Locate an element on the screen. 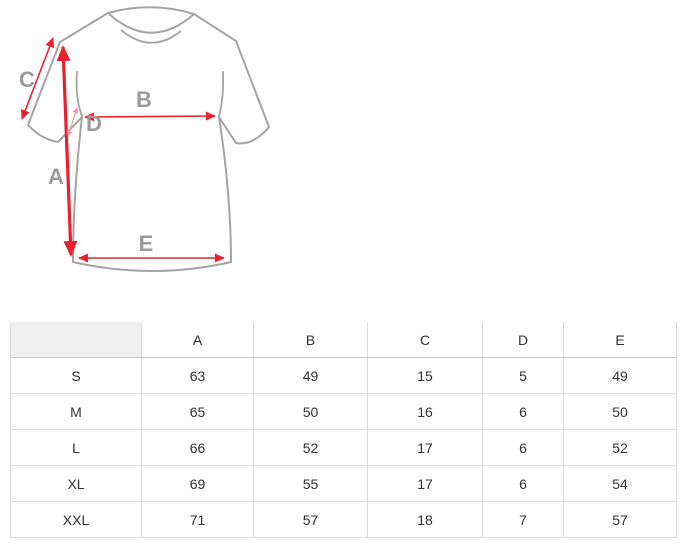 This screenshot has width=686, height=555. size-cell: S is located at coordinates (76, 375).